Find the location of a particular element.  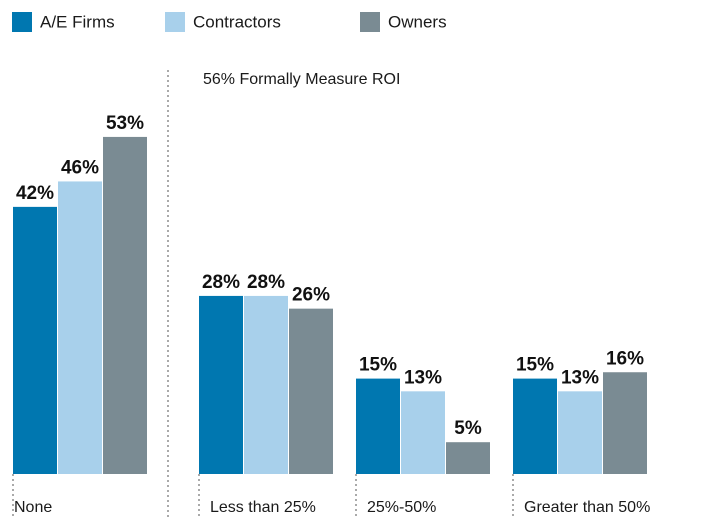

legend-label: A/E Firms is located at coordinates (77, 21).